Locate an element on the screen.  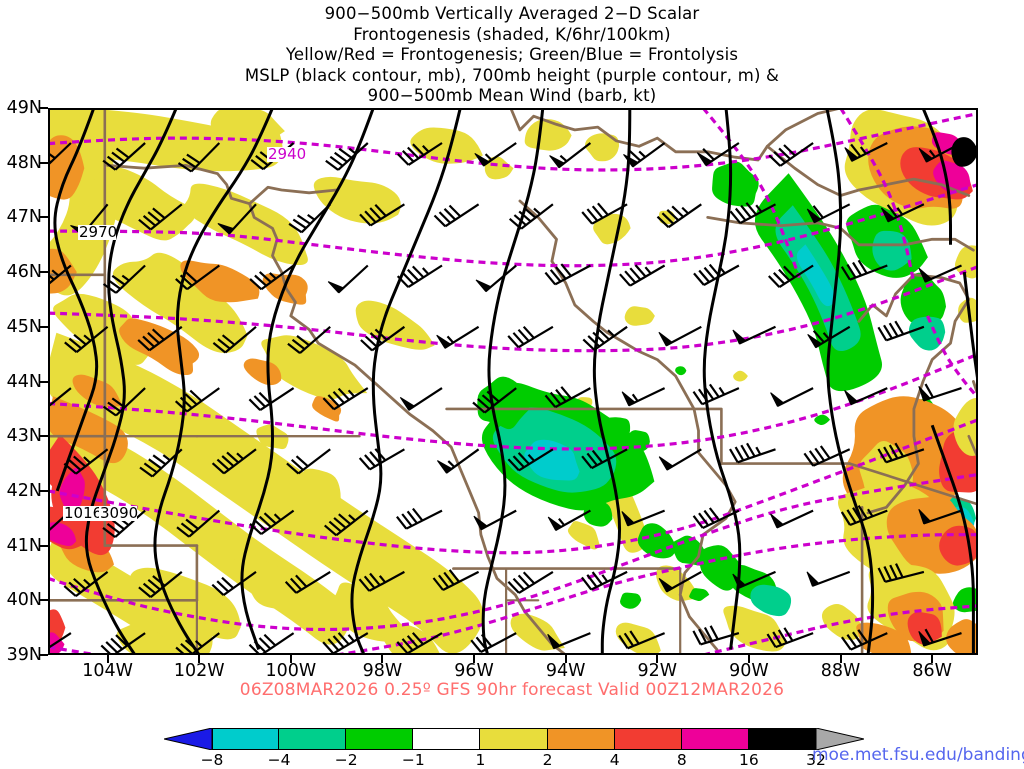
colorbar-tick-labels: −8 −4 −2 −1 1 2 4 8 16 32 is located at coordinates (514, 760).